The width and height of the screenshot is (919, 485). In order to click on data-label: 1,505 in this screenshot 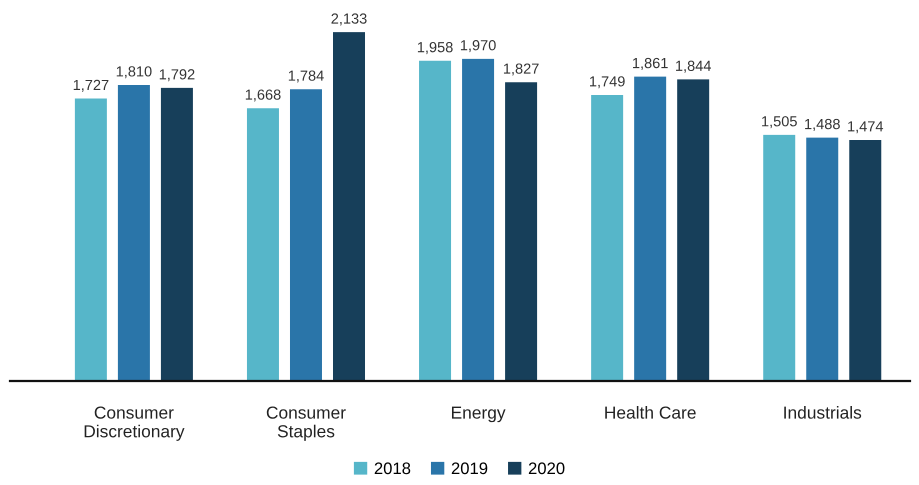, I will do `click(779, 122)`.